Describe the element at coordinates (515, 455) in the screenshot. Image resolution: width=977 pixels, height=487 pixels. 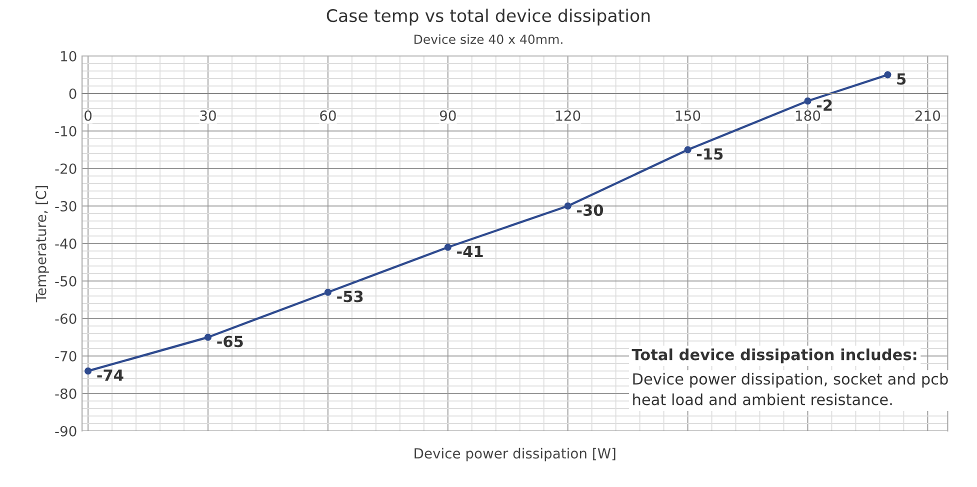
I see `x-axis-title: Device power dissipation [W]` at that location.